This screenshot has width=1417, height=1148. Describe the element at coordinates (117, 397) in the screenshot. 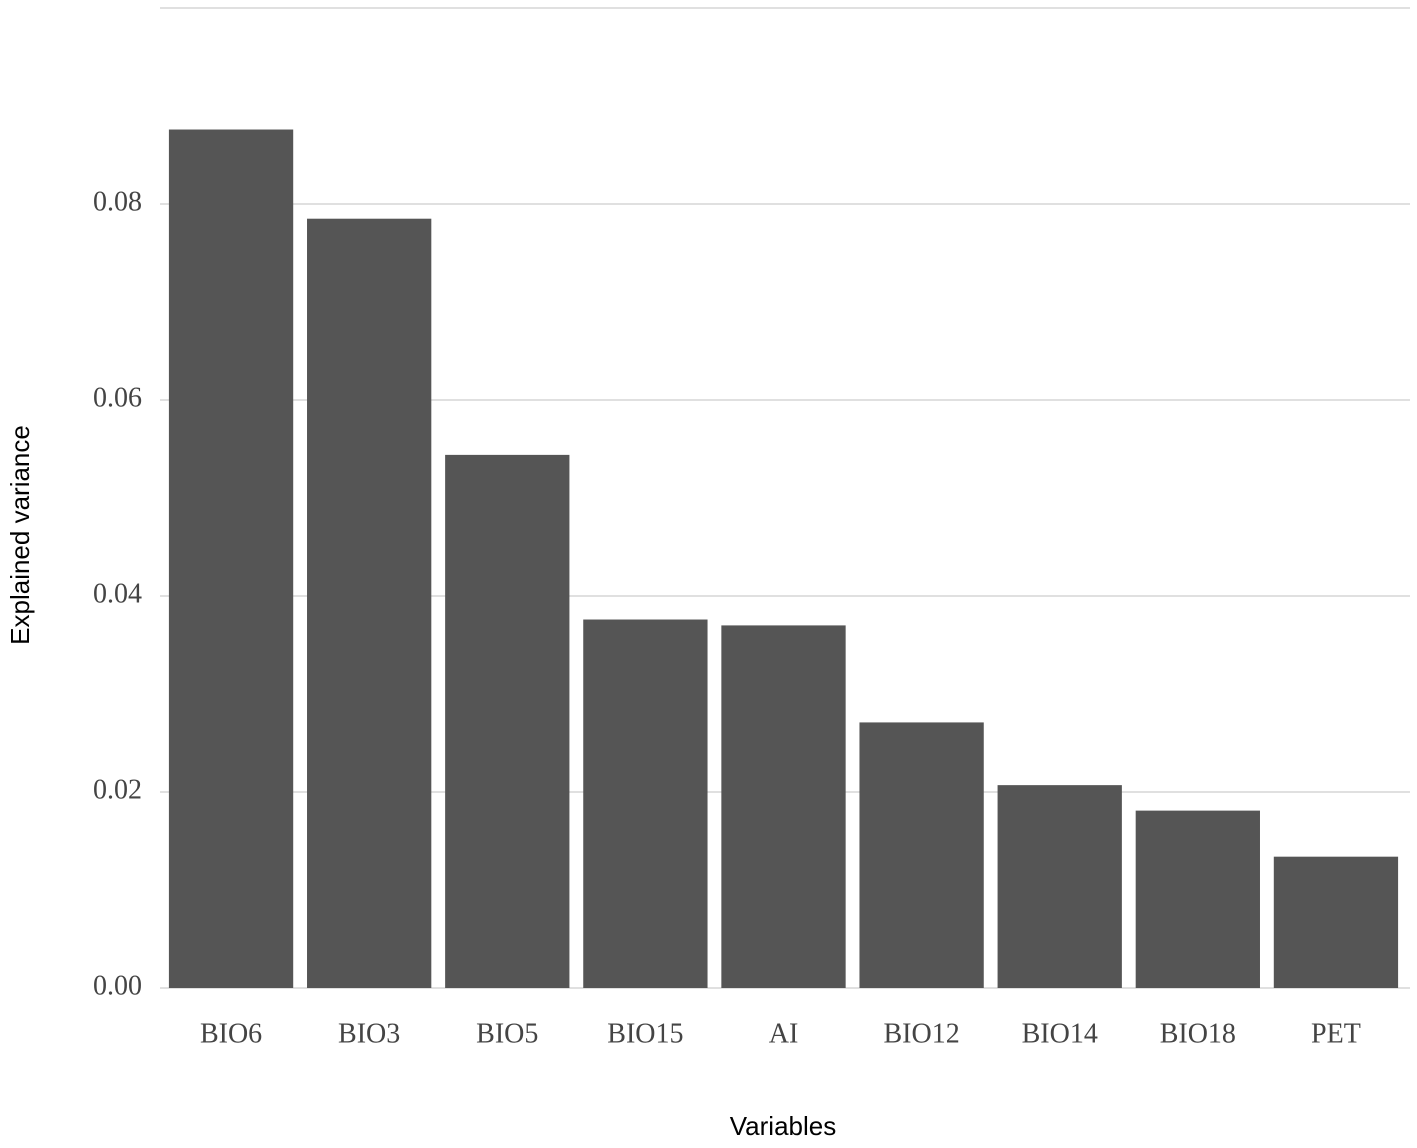

I see `y-tick-label: 0.06` at that location.